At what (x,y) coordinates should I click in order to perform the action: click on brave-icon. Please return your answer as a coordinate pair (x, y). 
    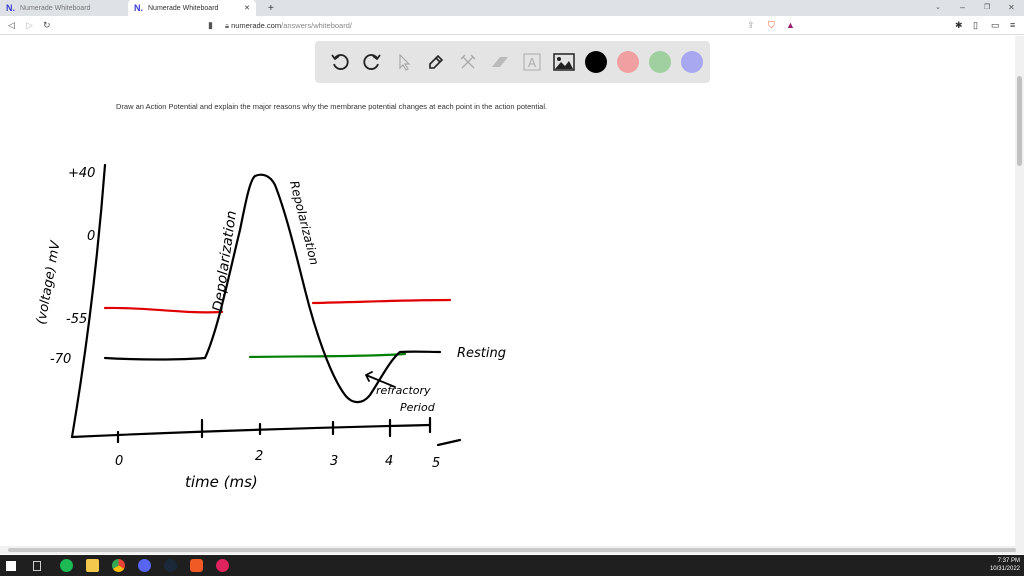
    Looking at the image, I should click on (196, 565).